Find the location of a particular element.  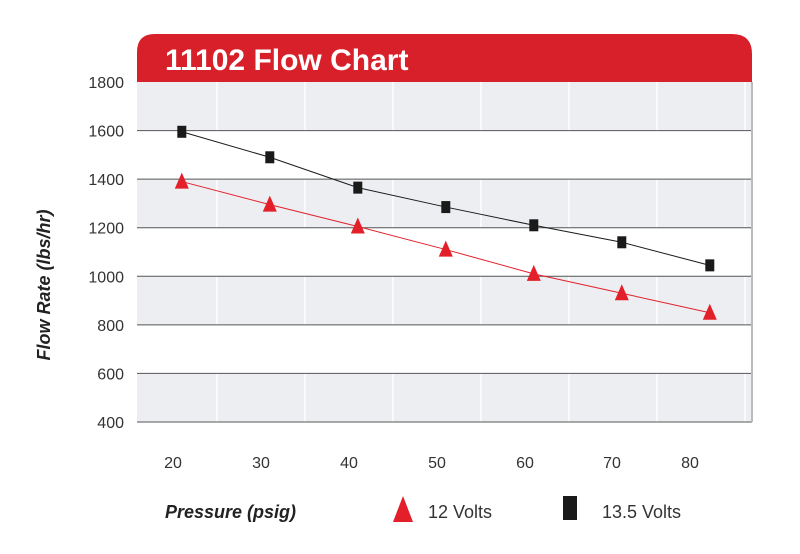

legend-square-icon is located at coordinates (570, 508).